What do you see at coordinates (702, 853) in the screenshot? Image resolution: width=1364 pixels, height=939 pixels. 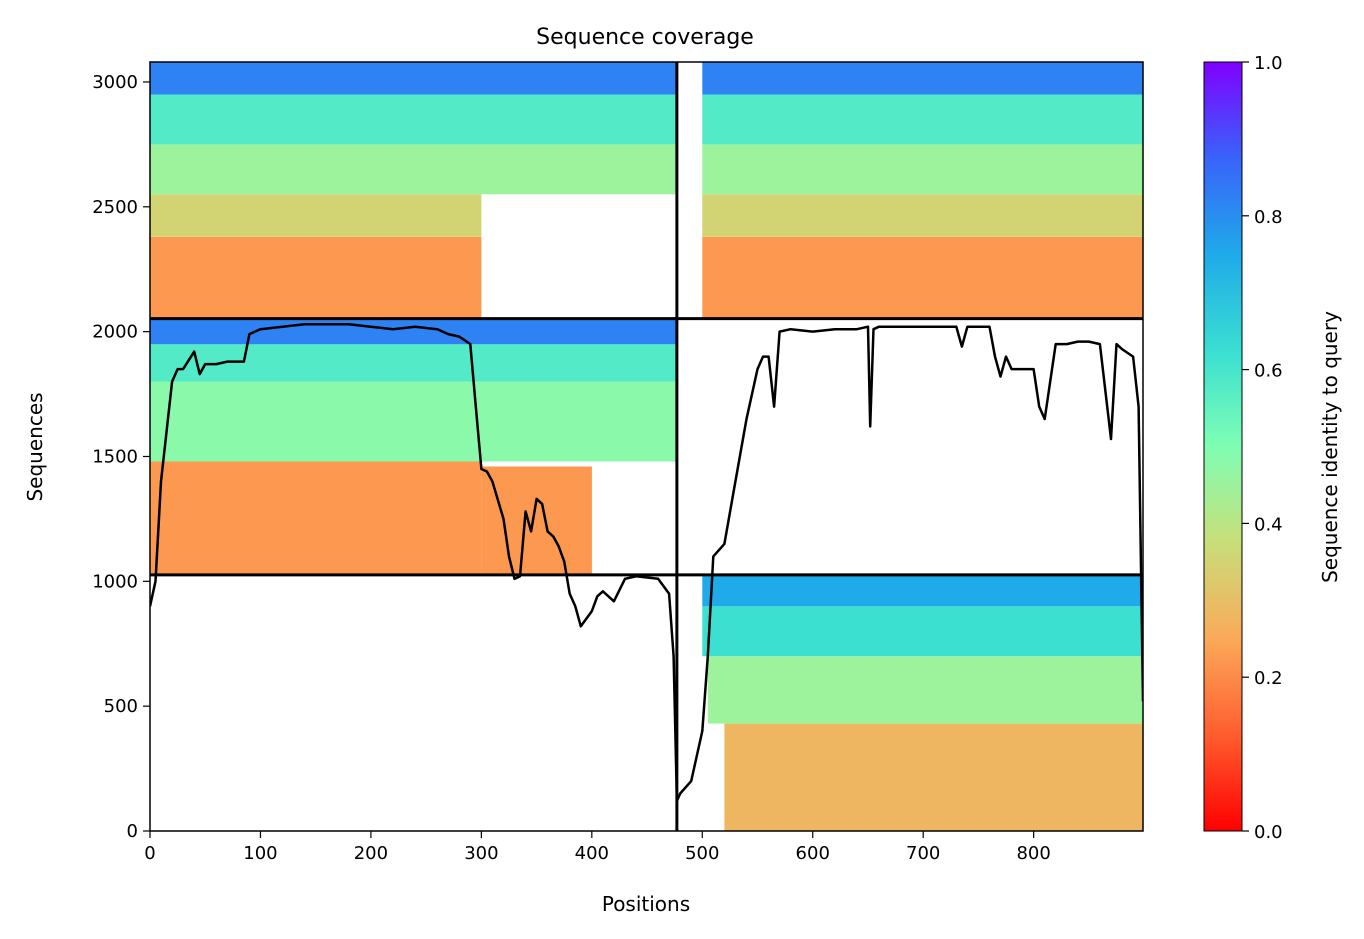 I see `x-tick-label: 500` at bounding box center [702, 853].